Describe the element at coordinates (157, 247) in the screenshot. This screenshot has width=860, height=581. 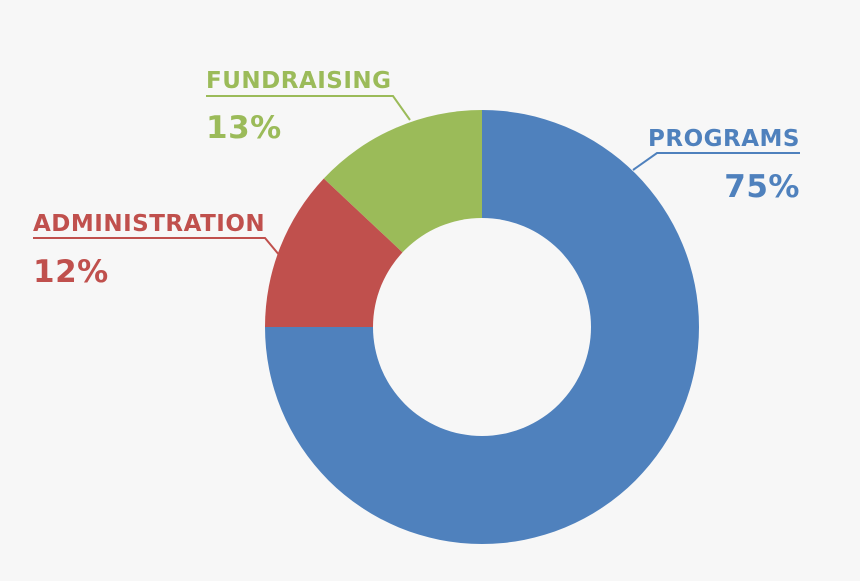
I see `leader-line-administration` at that location.